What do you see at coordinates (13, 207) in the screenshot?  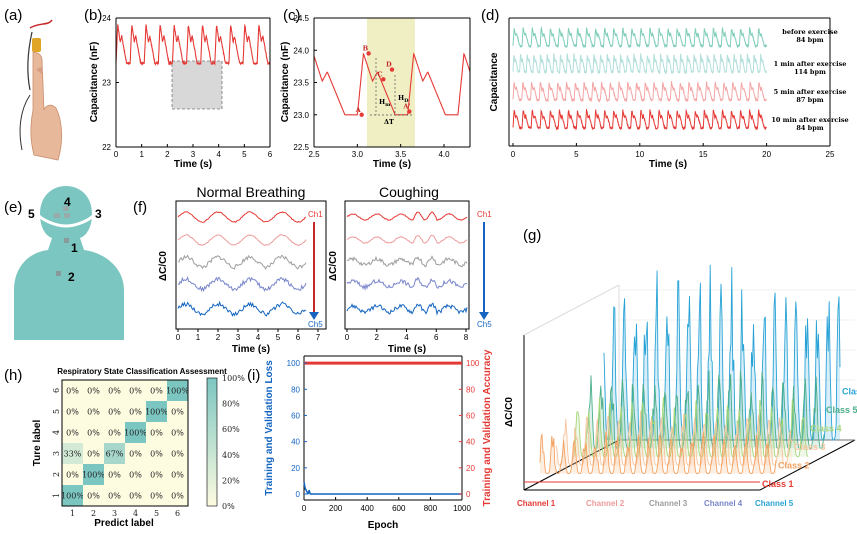 I see `panel-label-e: (e)` at bounding box center [13, 207].